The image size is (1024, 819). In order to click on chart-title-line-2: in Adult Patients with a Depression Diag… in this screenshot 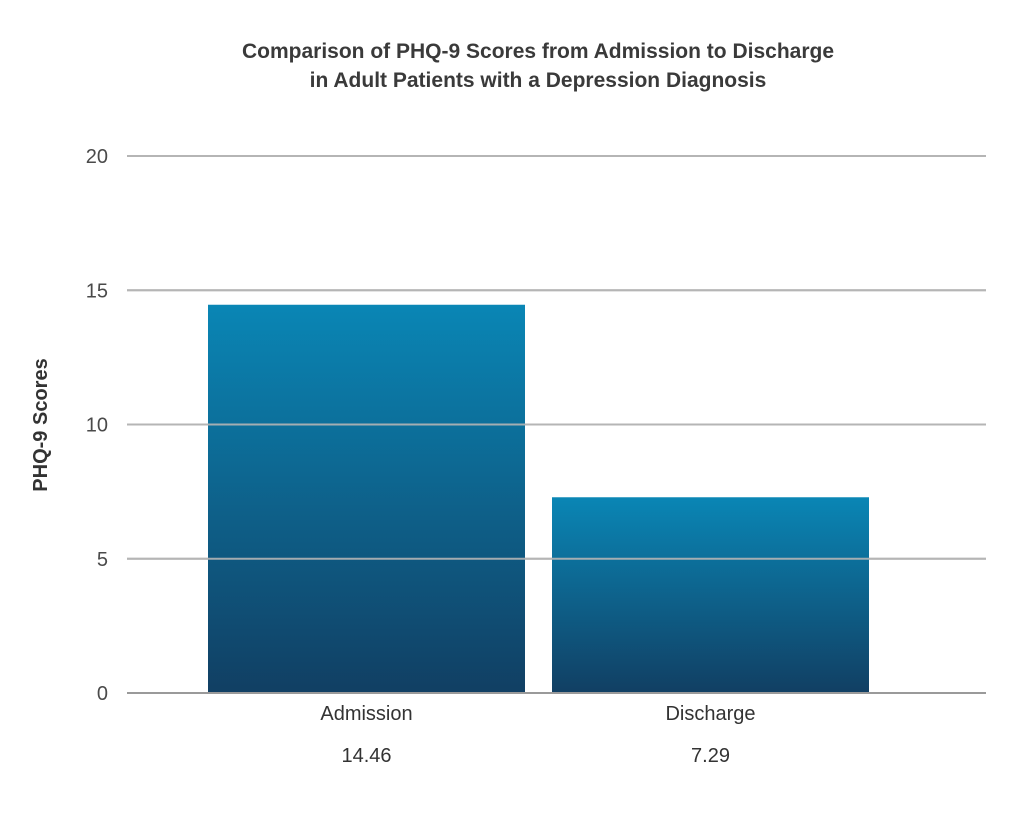, I will do `click(538, 80)`.